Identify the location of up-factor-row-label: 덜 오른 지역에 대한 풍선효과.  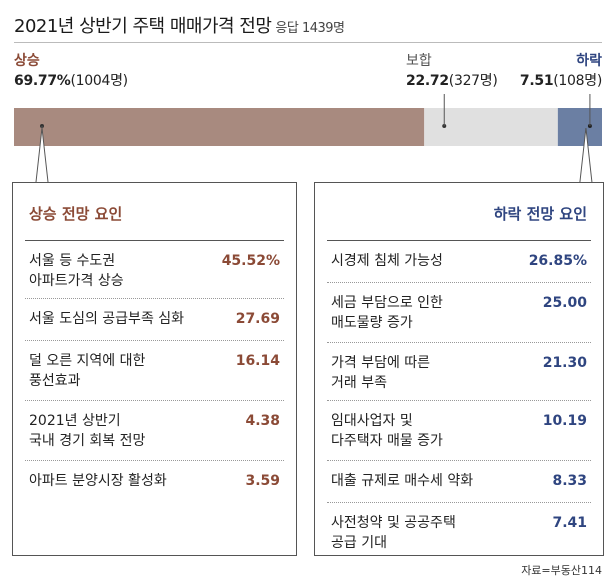
(87, 371).